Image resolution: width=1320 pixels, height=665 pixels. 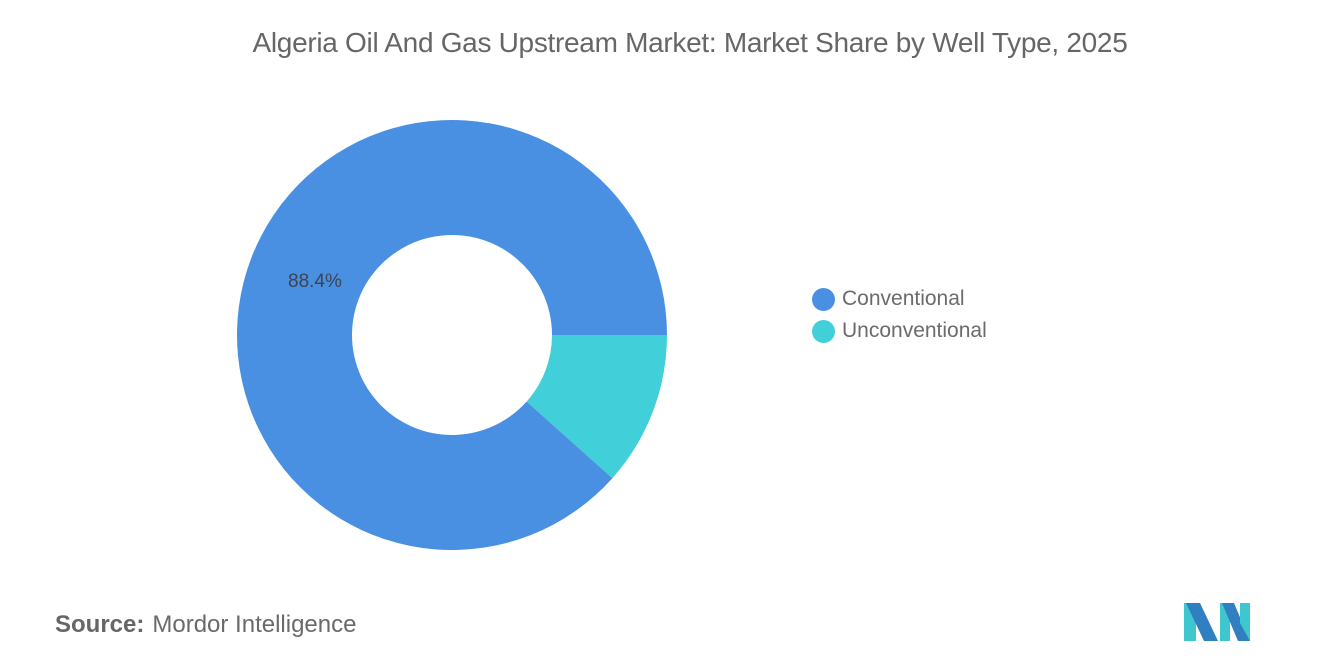 What do you see at coordinates (903, 298) in the screenshot?
I see `legend-label: Conventional` at bounding box center [903, 298].